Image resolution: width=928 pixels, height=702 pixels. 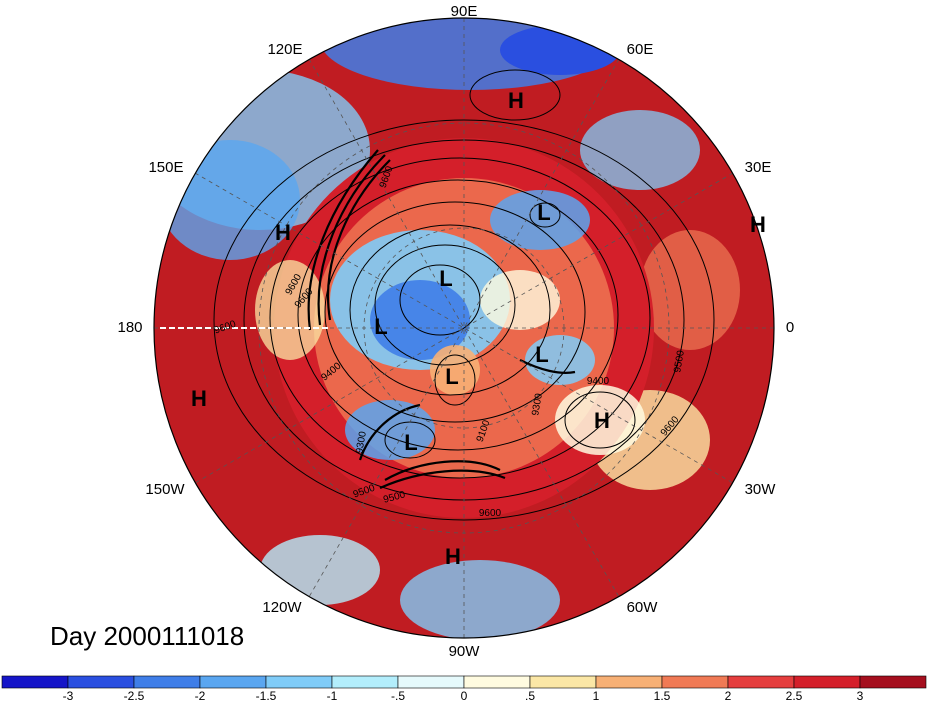 I want to click on colorbar: -3 -2.5 -2 -1.5 -1 -.5 0 .5 1 1.5 2 2.5 3, so click(x=464, y=688).